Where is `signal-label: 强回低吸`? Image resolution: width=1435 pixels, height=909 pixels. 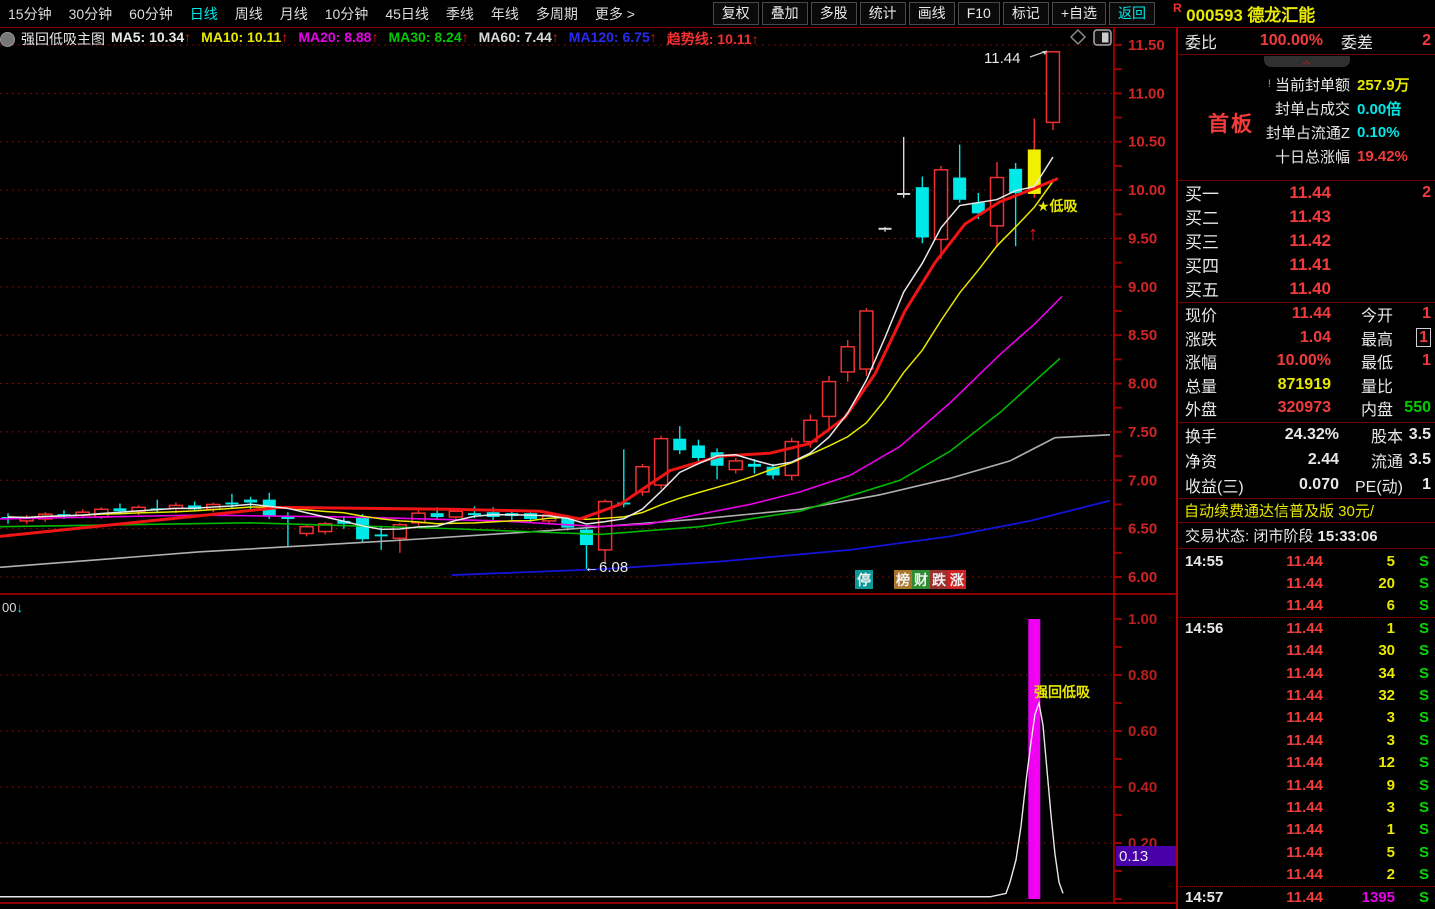
signal-label: 强回低吸 is located at coordinates (1062, 692).